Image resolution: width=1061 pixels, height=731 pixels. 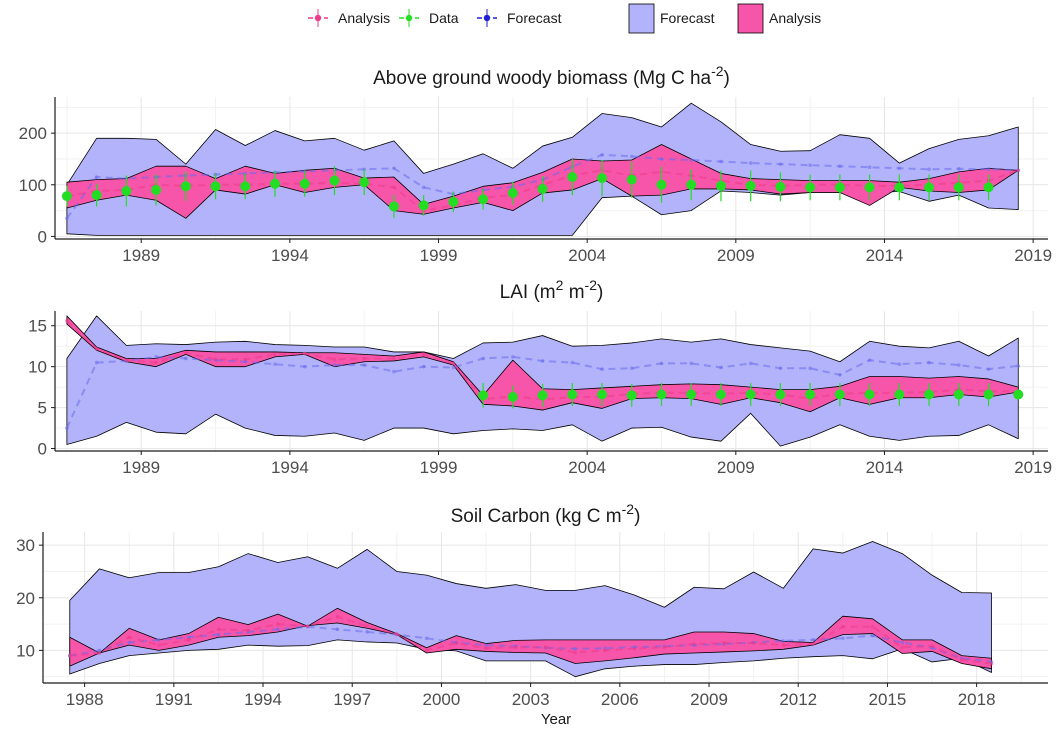 What do you see at coordinates (1033, 255) in the screenshot?
I see `x-tick-label: 2019` at bounding box center [1033, 255].